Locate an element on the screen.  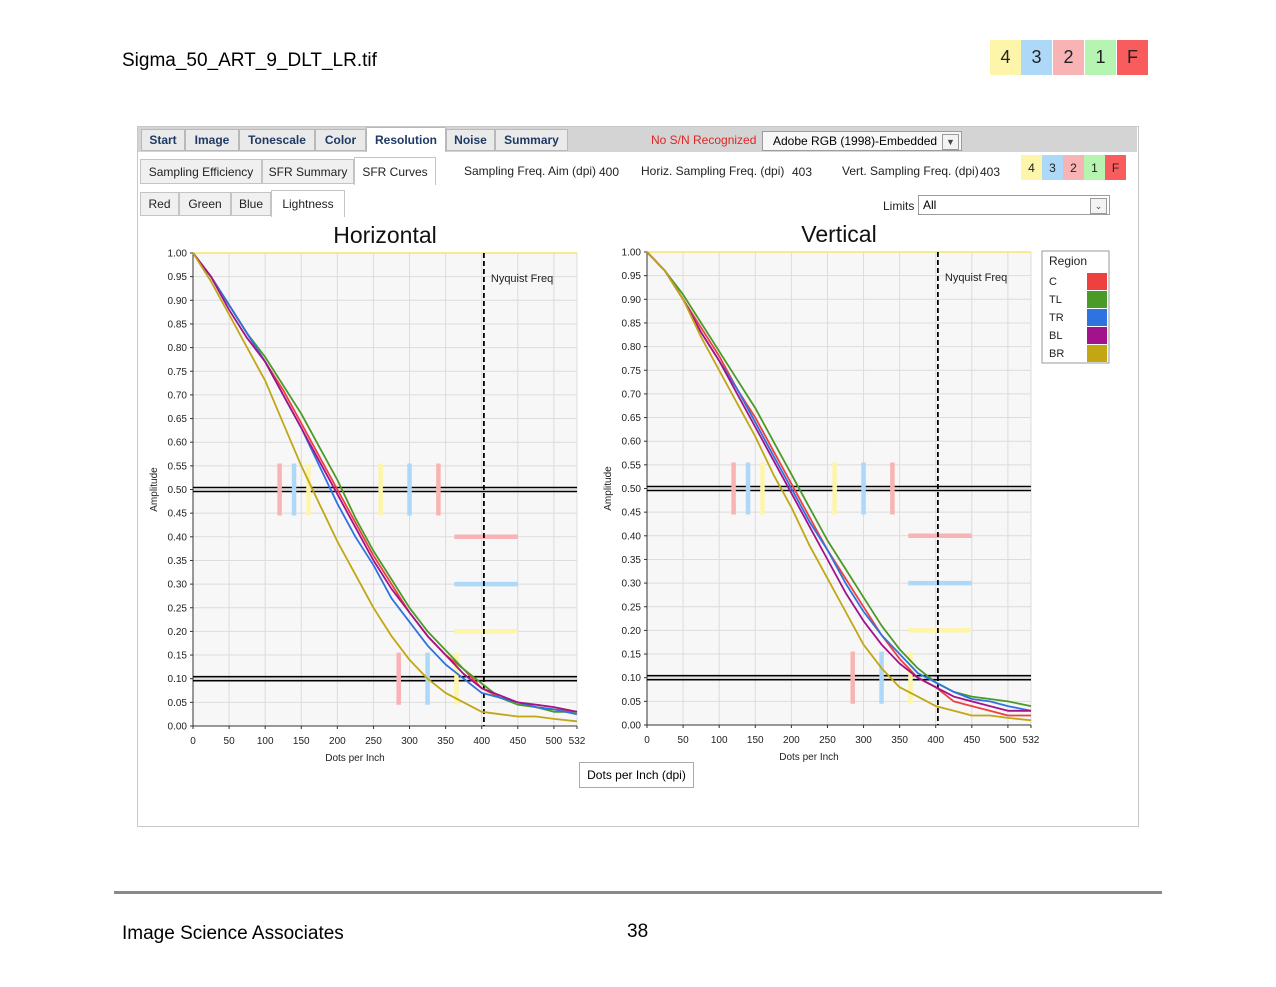
legend-label-tl: TL is located at coordinates (1055, 300).